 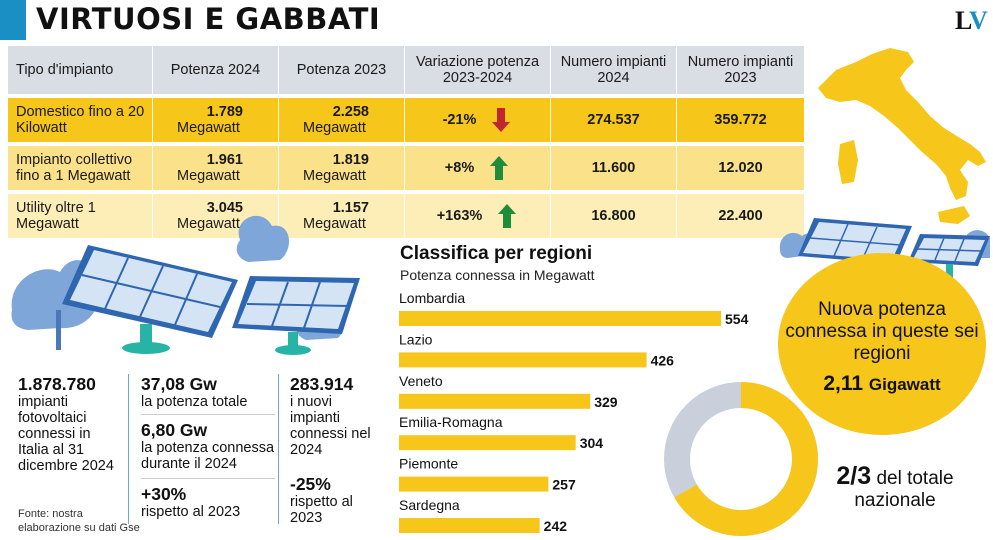 I want to click on row-numero-2024: 11.600, so click(x=613, y=168).